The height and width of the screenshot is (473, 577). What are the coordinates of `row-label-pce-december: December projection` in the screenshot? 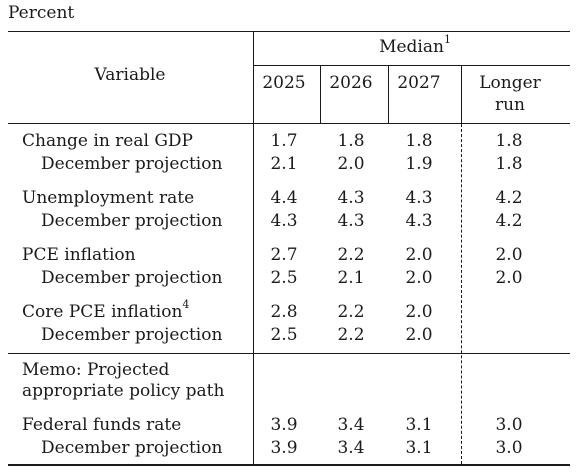 It's located at (132, 278).